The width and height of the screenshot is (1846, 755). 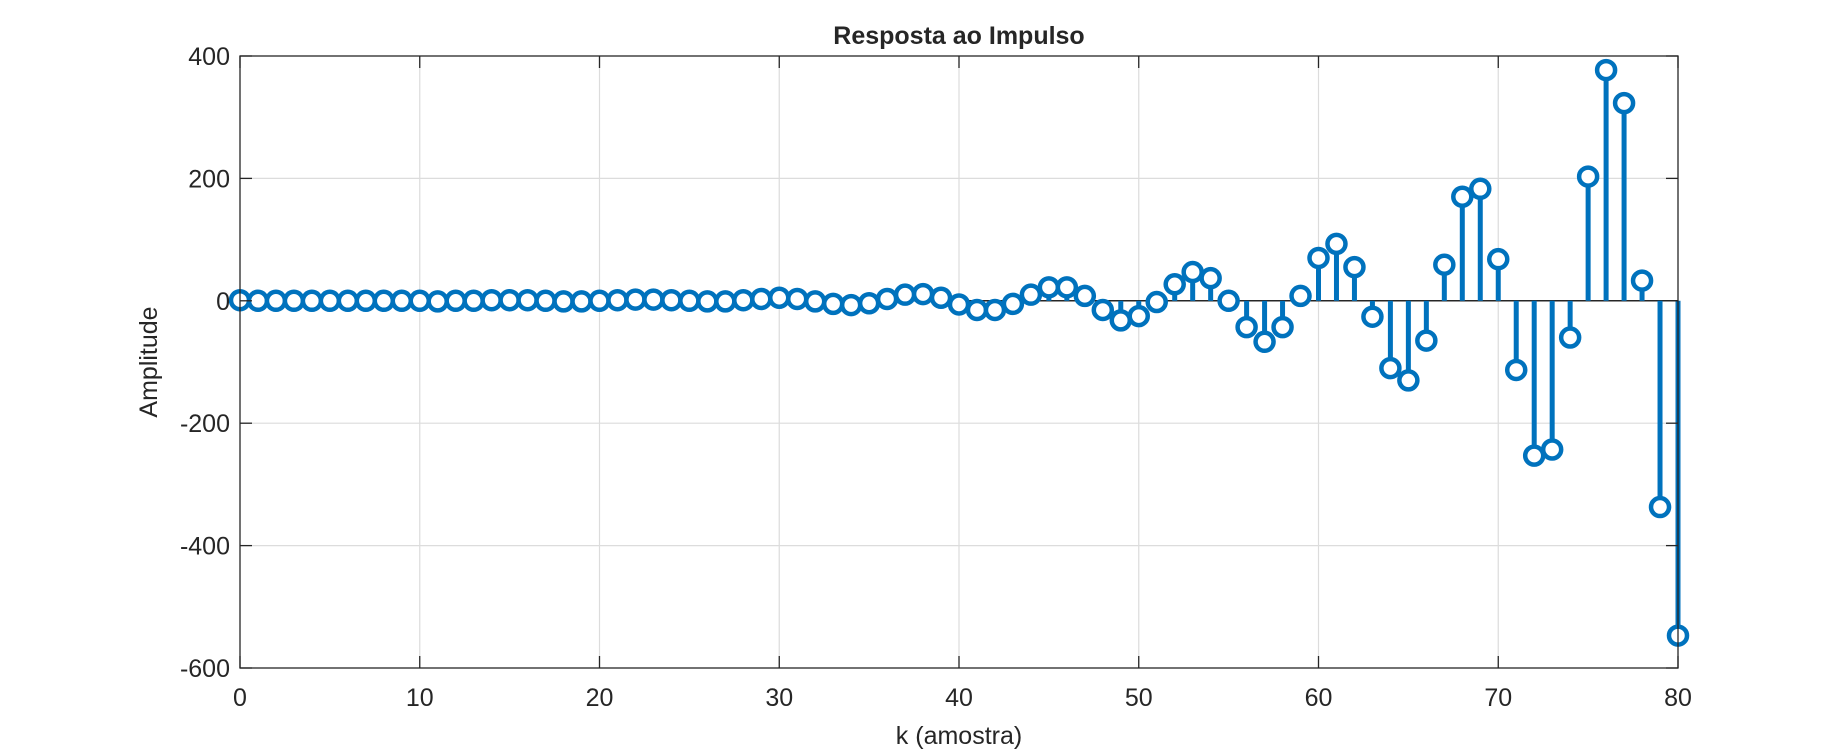 I want to click on x-tick-label: 70, so click(x=1498, y=698).